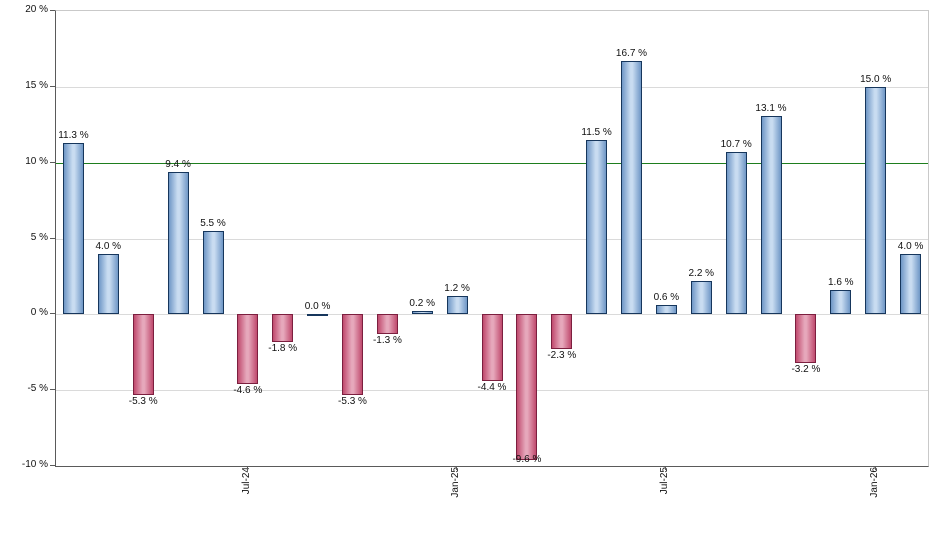  I want to click on y-tick-label: -10 %, so click(34, 464).